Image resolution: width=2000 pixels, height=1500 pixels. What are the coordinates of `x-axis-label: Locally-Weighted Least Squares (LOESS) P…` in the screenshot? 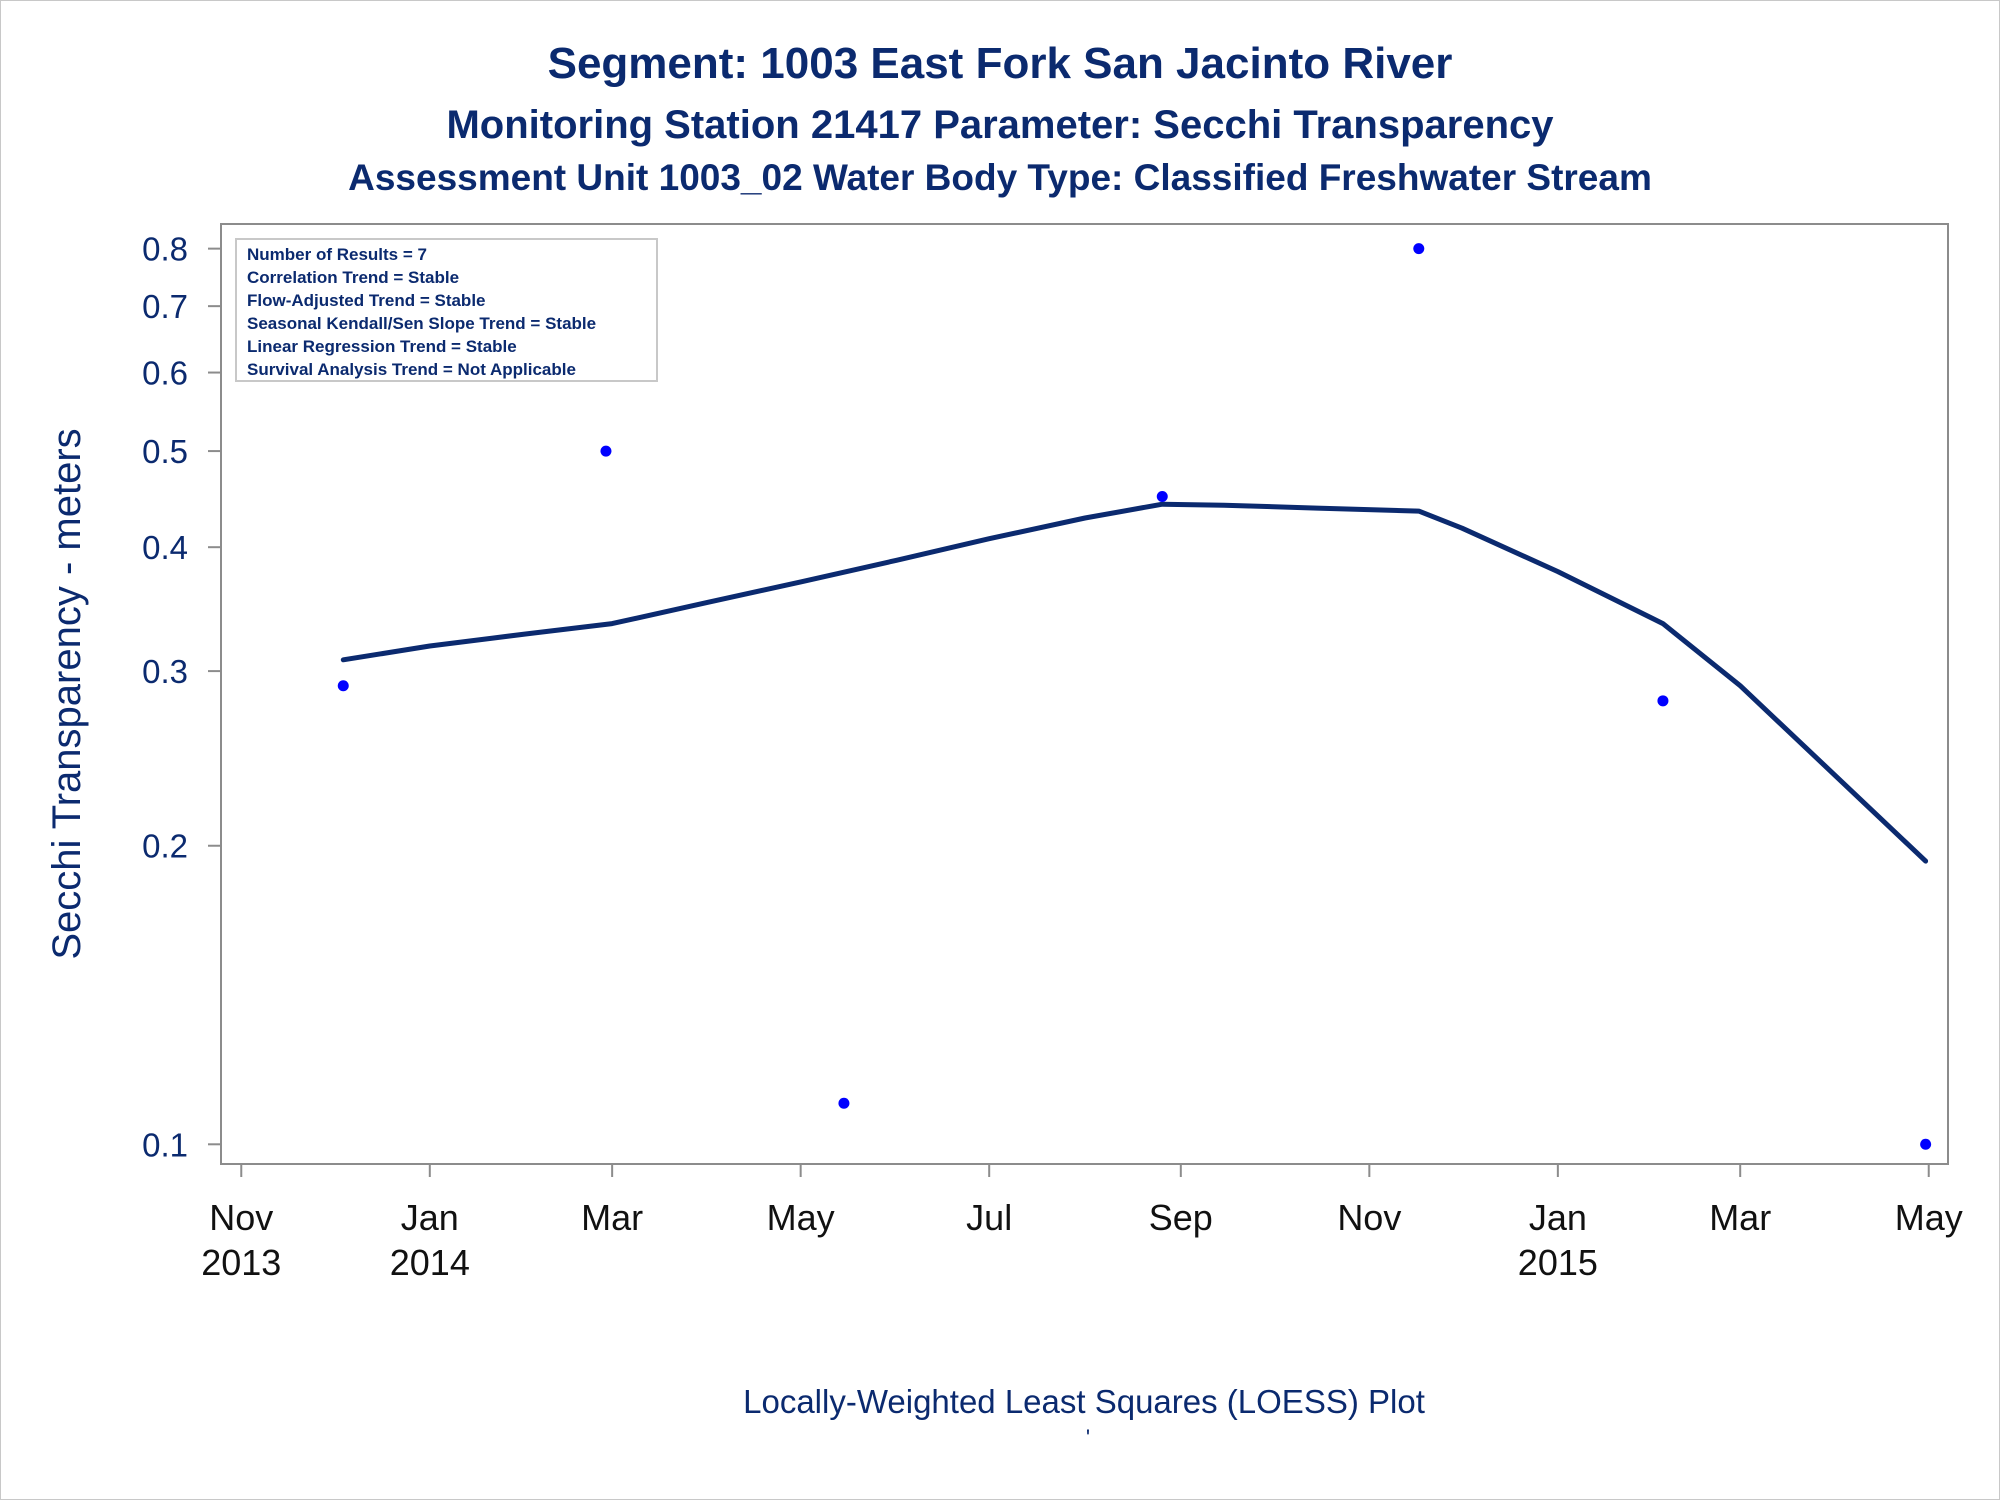 It's located at (1084, 1401).